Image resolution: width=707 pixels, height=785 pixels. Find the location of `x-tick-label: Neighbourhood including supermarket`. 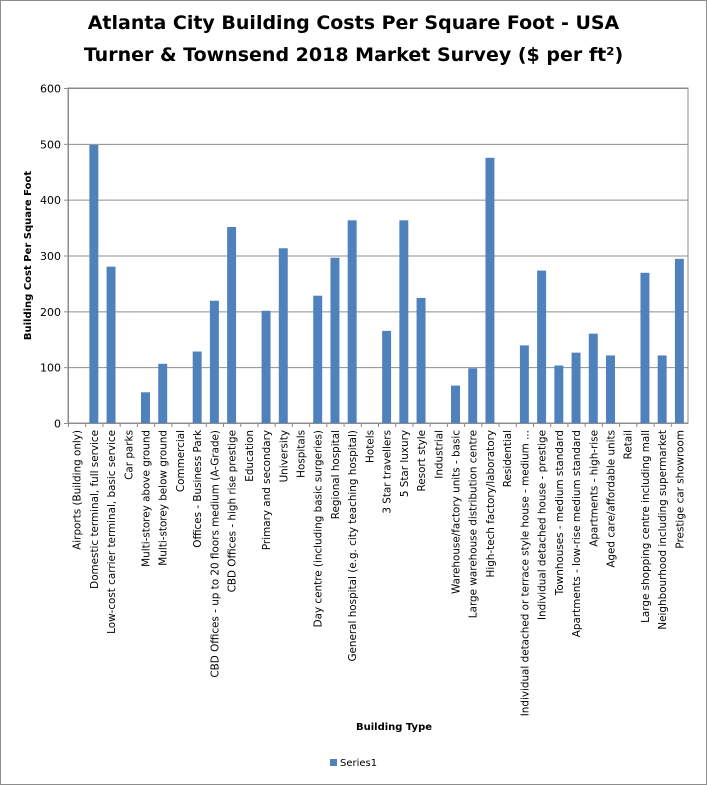

x-tick-label: Neighbourhood including supermarket is located at coordinates (663, 530).